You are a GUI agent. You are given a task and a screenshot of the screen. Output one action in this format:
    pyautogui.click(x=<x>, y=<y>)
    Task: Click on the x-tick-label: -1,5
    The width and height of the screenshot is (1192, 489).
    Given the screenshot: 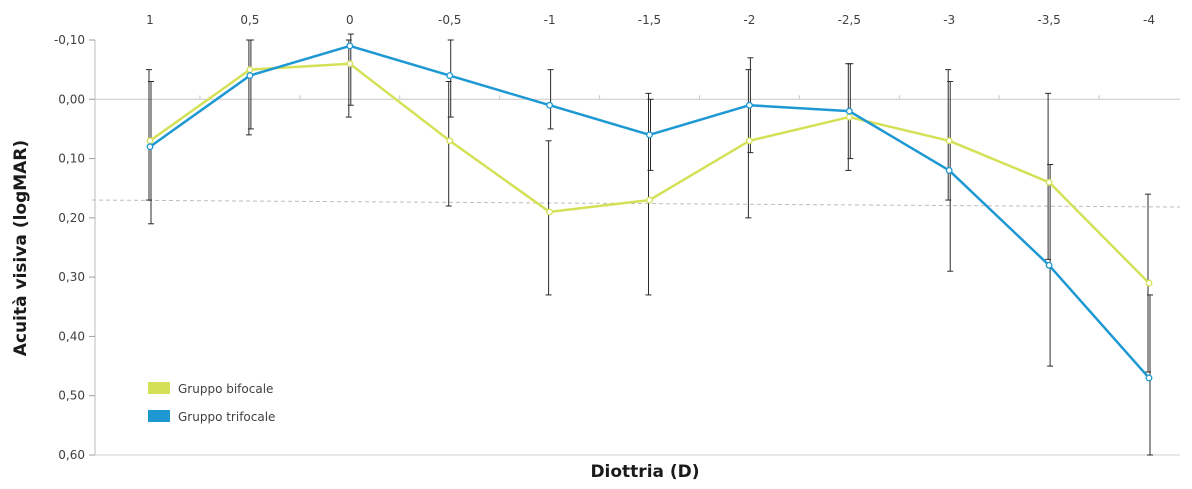 What is the action you would take?
    pyautogui.click(x=649, y=20)
    